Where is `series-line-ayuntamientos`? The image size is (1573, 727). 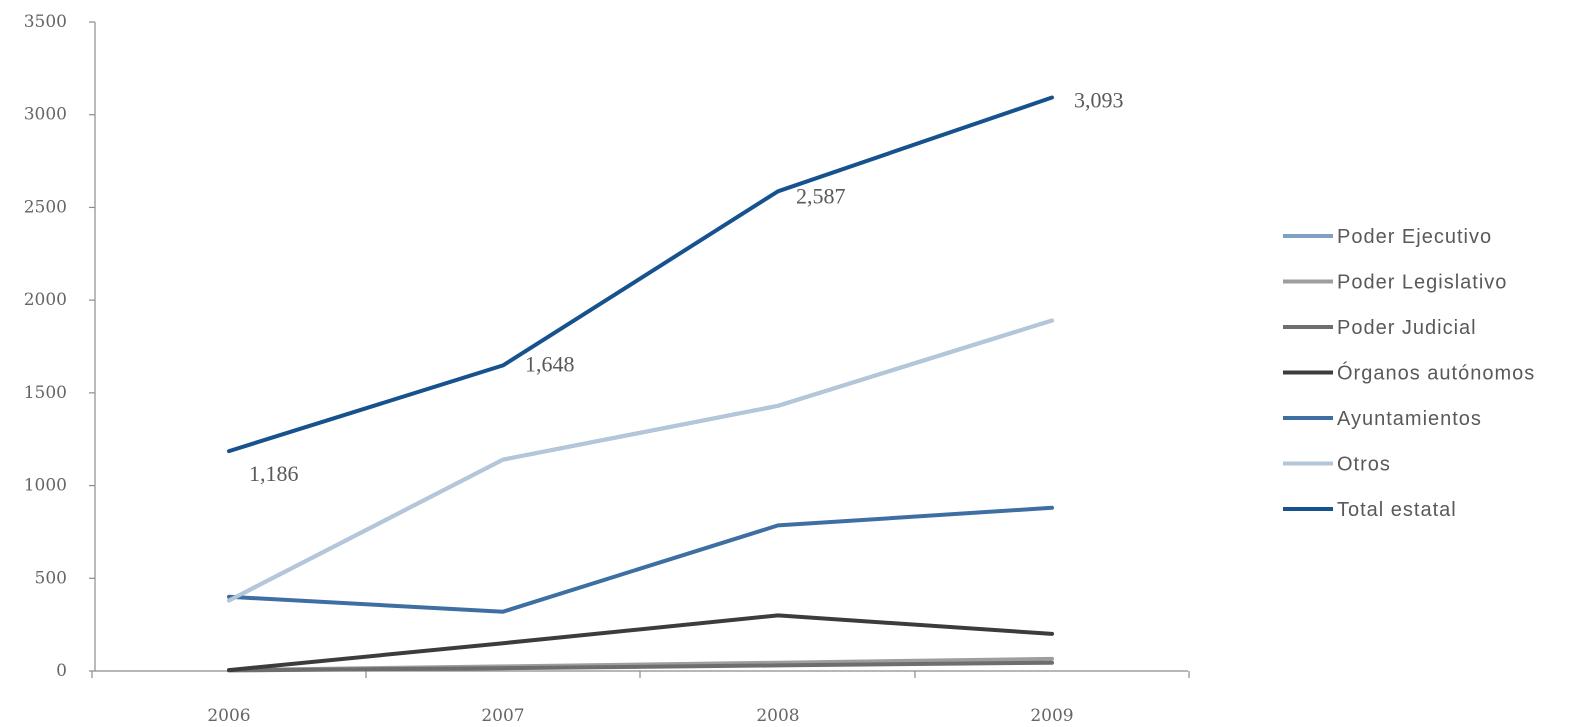
series-line-ayuntamientos is located at coordinates (640, 559).